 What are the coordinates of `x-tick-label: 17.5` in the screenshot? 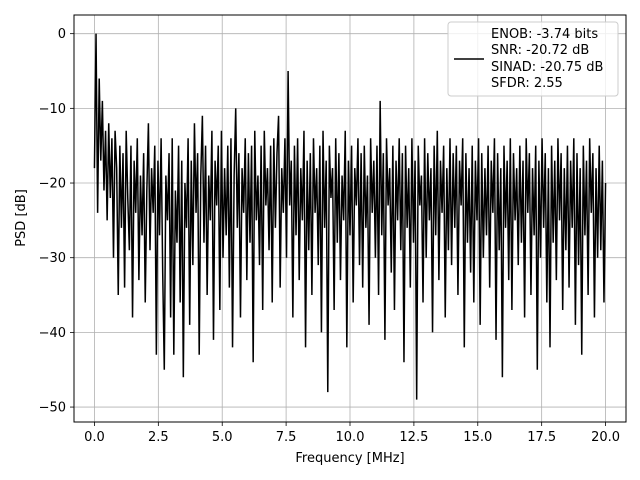 It's located at (541, 437).